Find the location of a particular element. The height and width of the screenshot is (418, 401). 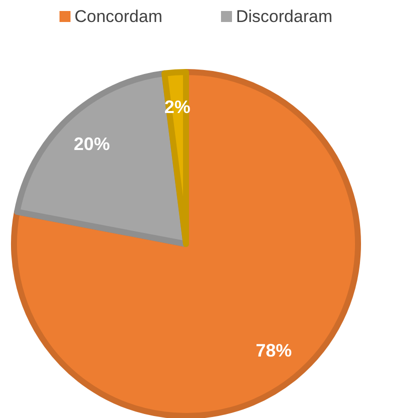

legend-label: Concordam is located at coordinates (118, 16).